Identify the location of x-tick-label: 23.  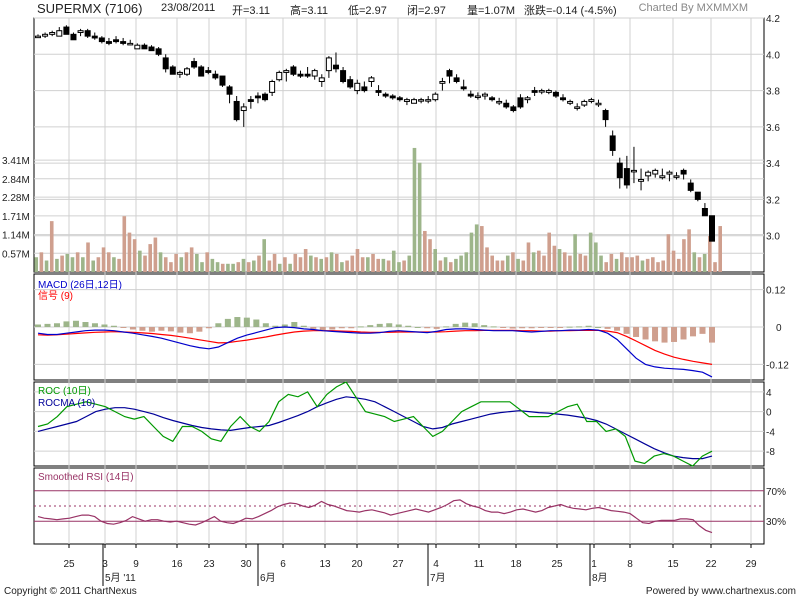
(209, 564).